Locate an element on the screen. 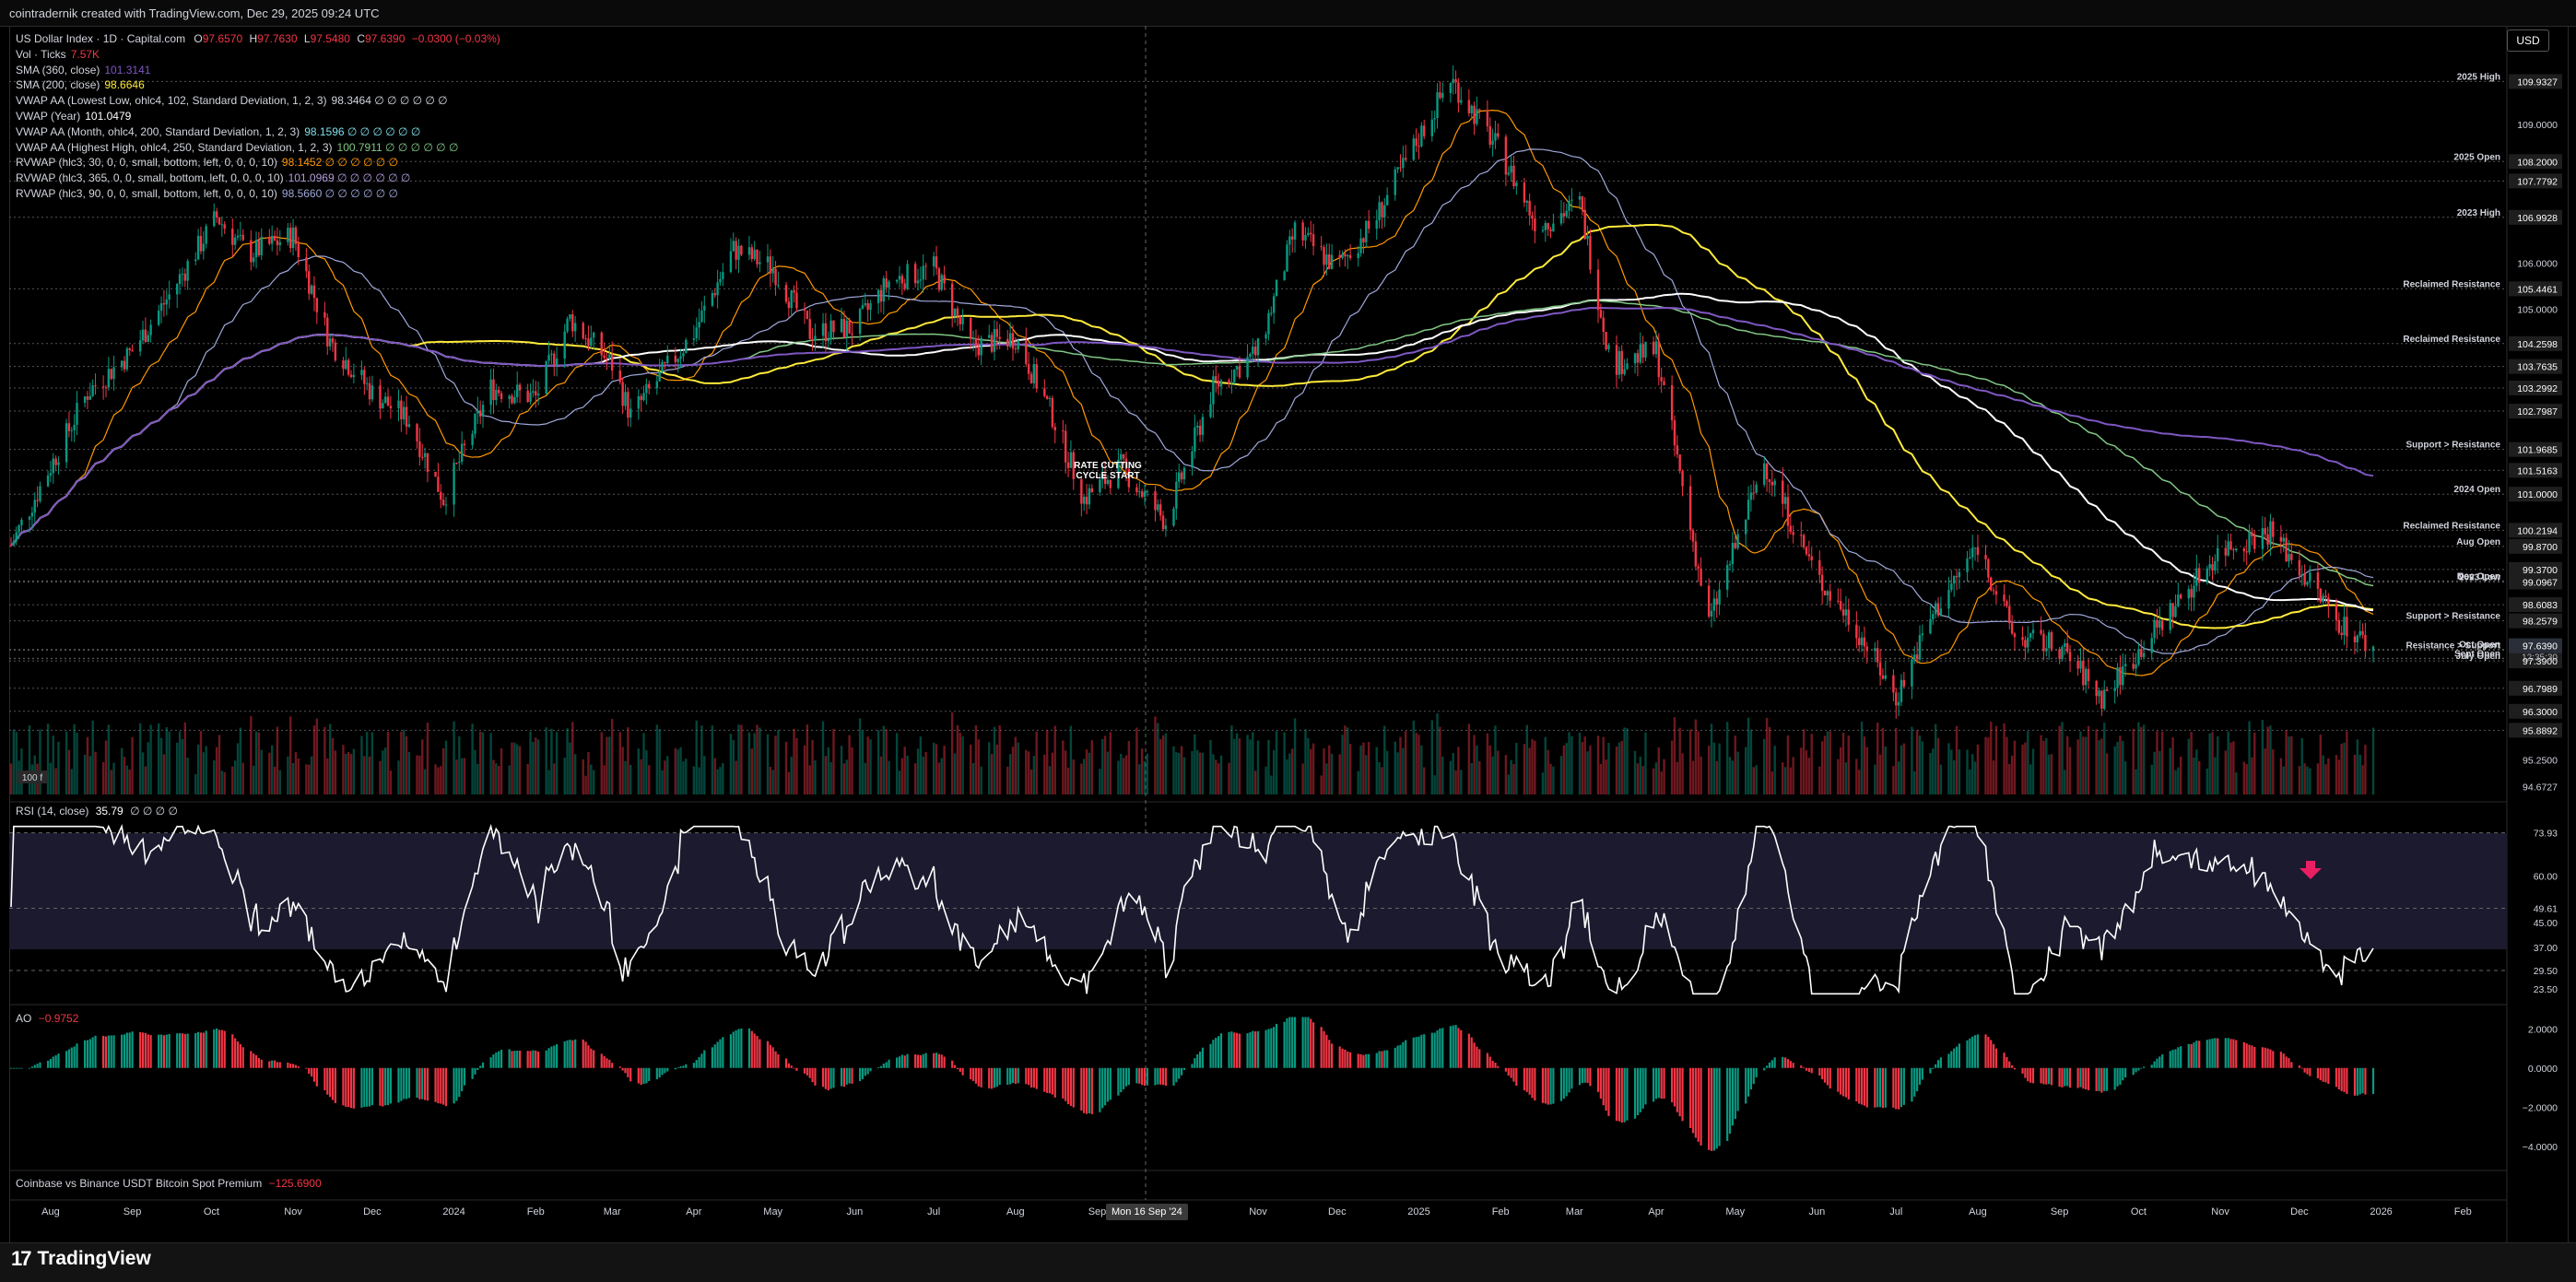 The image size is (2576, 1282). legend-indicator-row: SMA (360, close) 101.3141 is located at coordinates (258, 70).